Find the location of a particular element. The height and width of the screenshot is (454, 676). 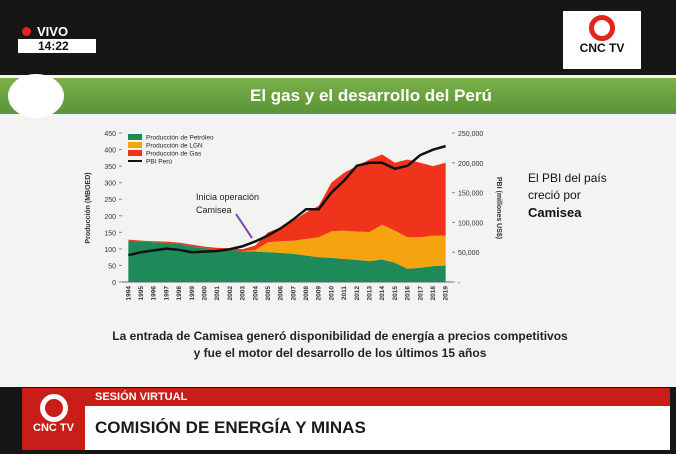

x-tick-label: 2015 is located at coordinates (395, 293).